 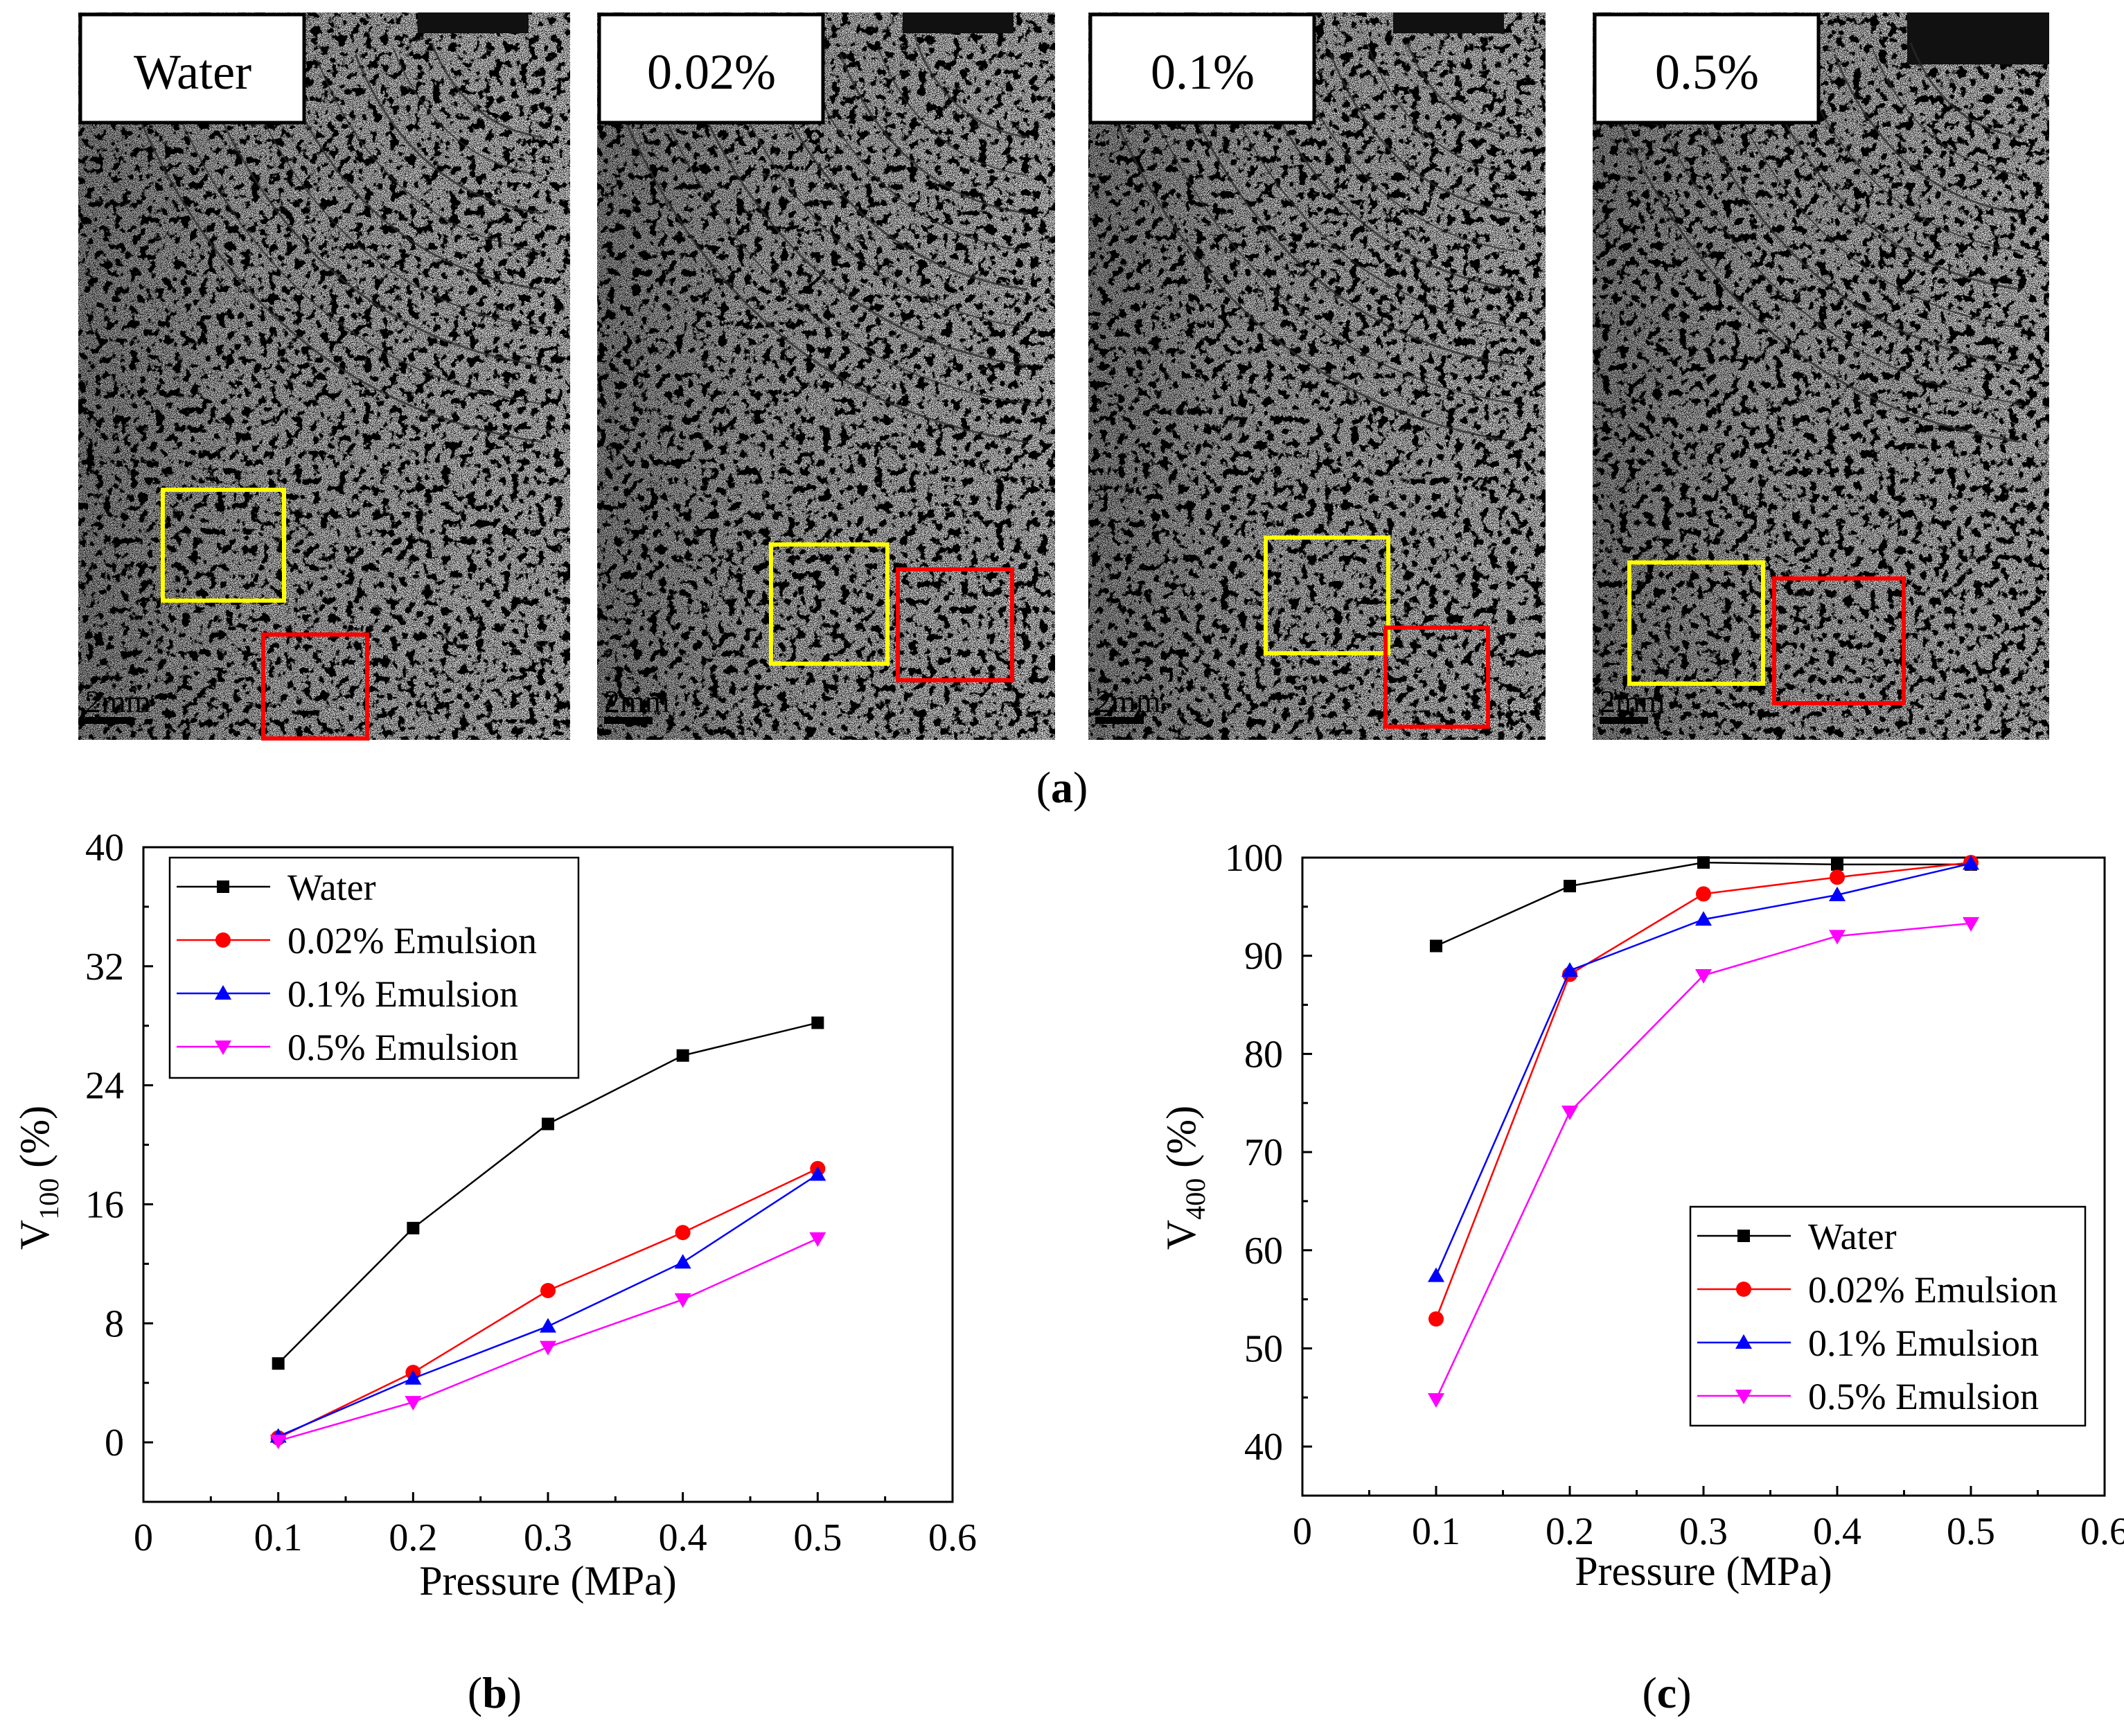 I want to click on y-tick-label: 60, so click(x=1263, y=1251).